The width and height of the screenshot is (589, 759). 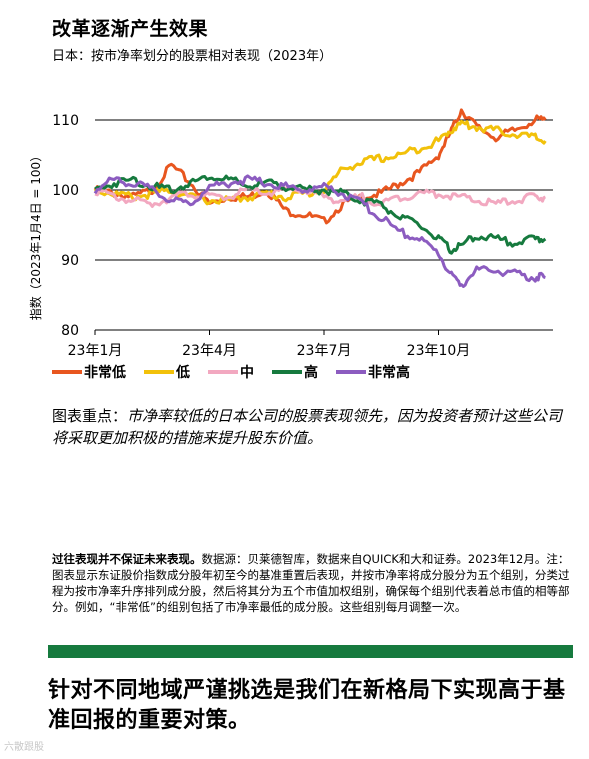 What do you see at coordinates (24, 747) in the screenshot?
I see `watermark: 六散跟股` at bounding box center [24, 747].